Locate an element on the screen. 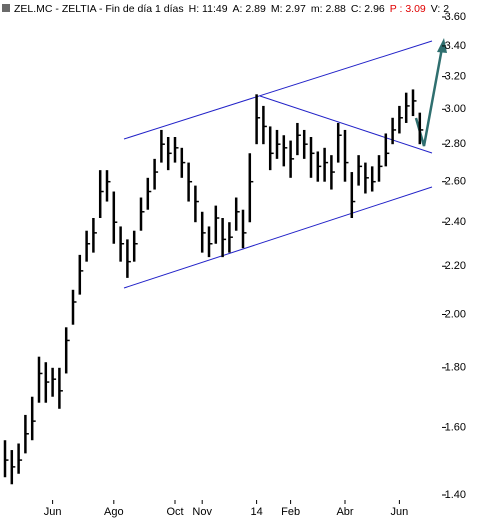  upper-channel-line is located at coordinates (278, 90).